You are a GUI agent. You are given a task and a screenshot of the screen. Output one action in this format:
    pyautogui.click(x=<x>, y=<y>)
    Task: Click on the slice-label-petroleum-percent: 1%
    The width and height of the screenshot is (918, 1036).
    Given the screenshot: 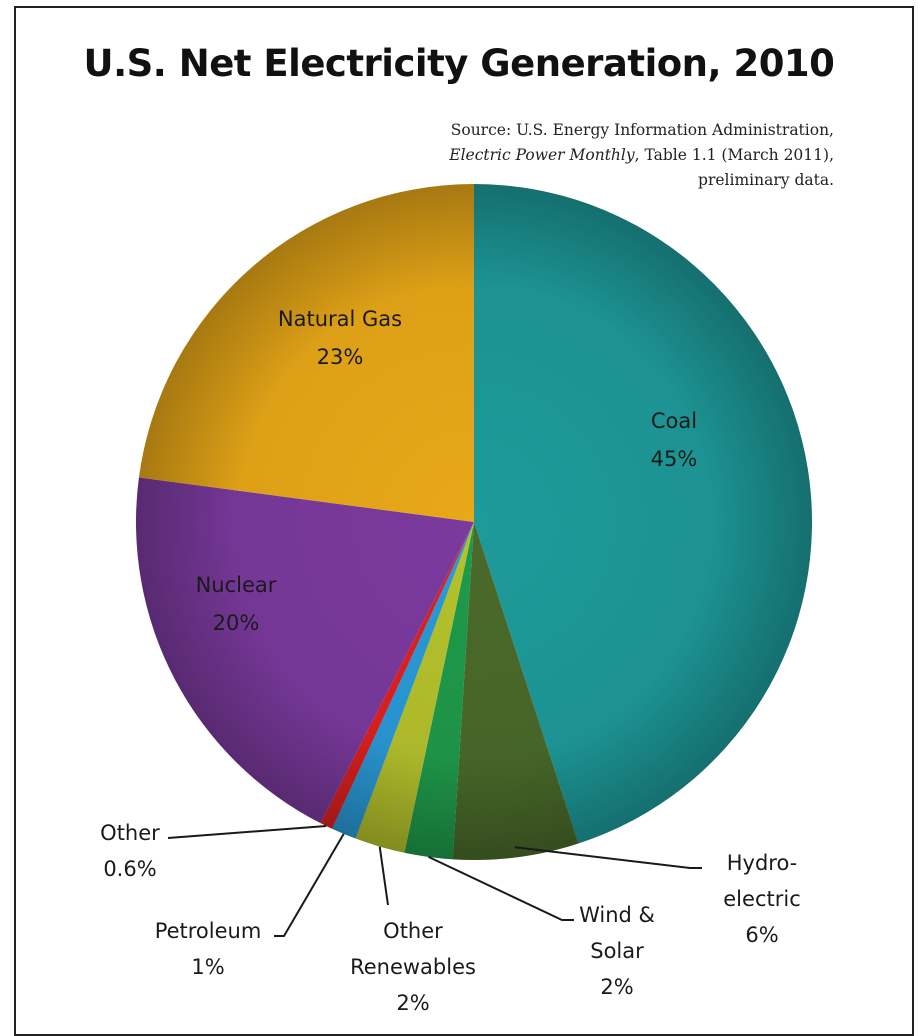 What is the action you would take?
    pyautogui.click(x=207, y=967)
    